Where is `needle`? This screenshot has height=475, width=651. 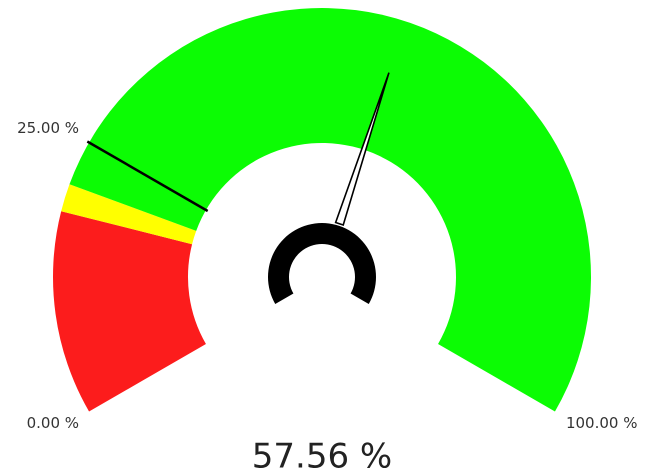 needle is located at coordinates (362, 149).